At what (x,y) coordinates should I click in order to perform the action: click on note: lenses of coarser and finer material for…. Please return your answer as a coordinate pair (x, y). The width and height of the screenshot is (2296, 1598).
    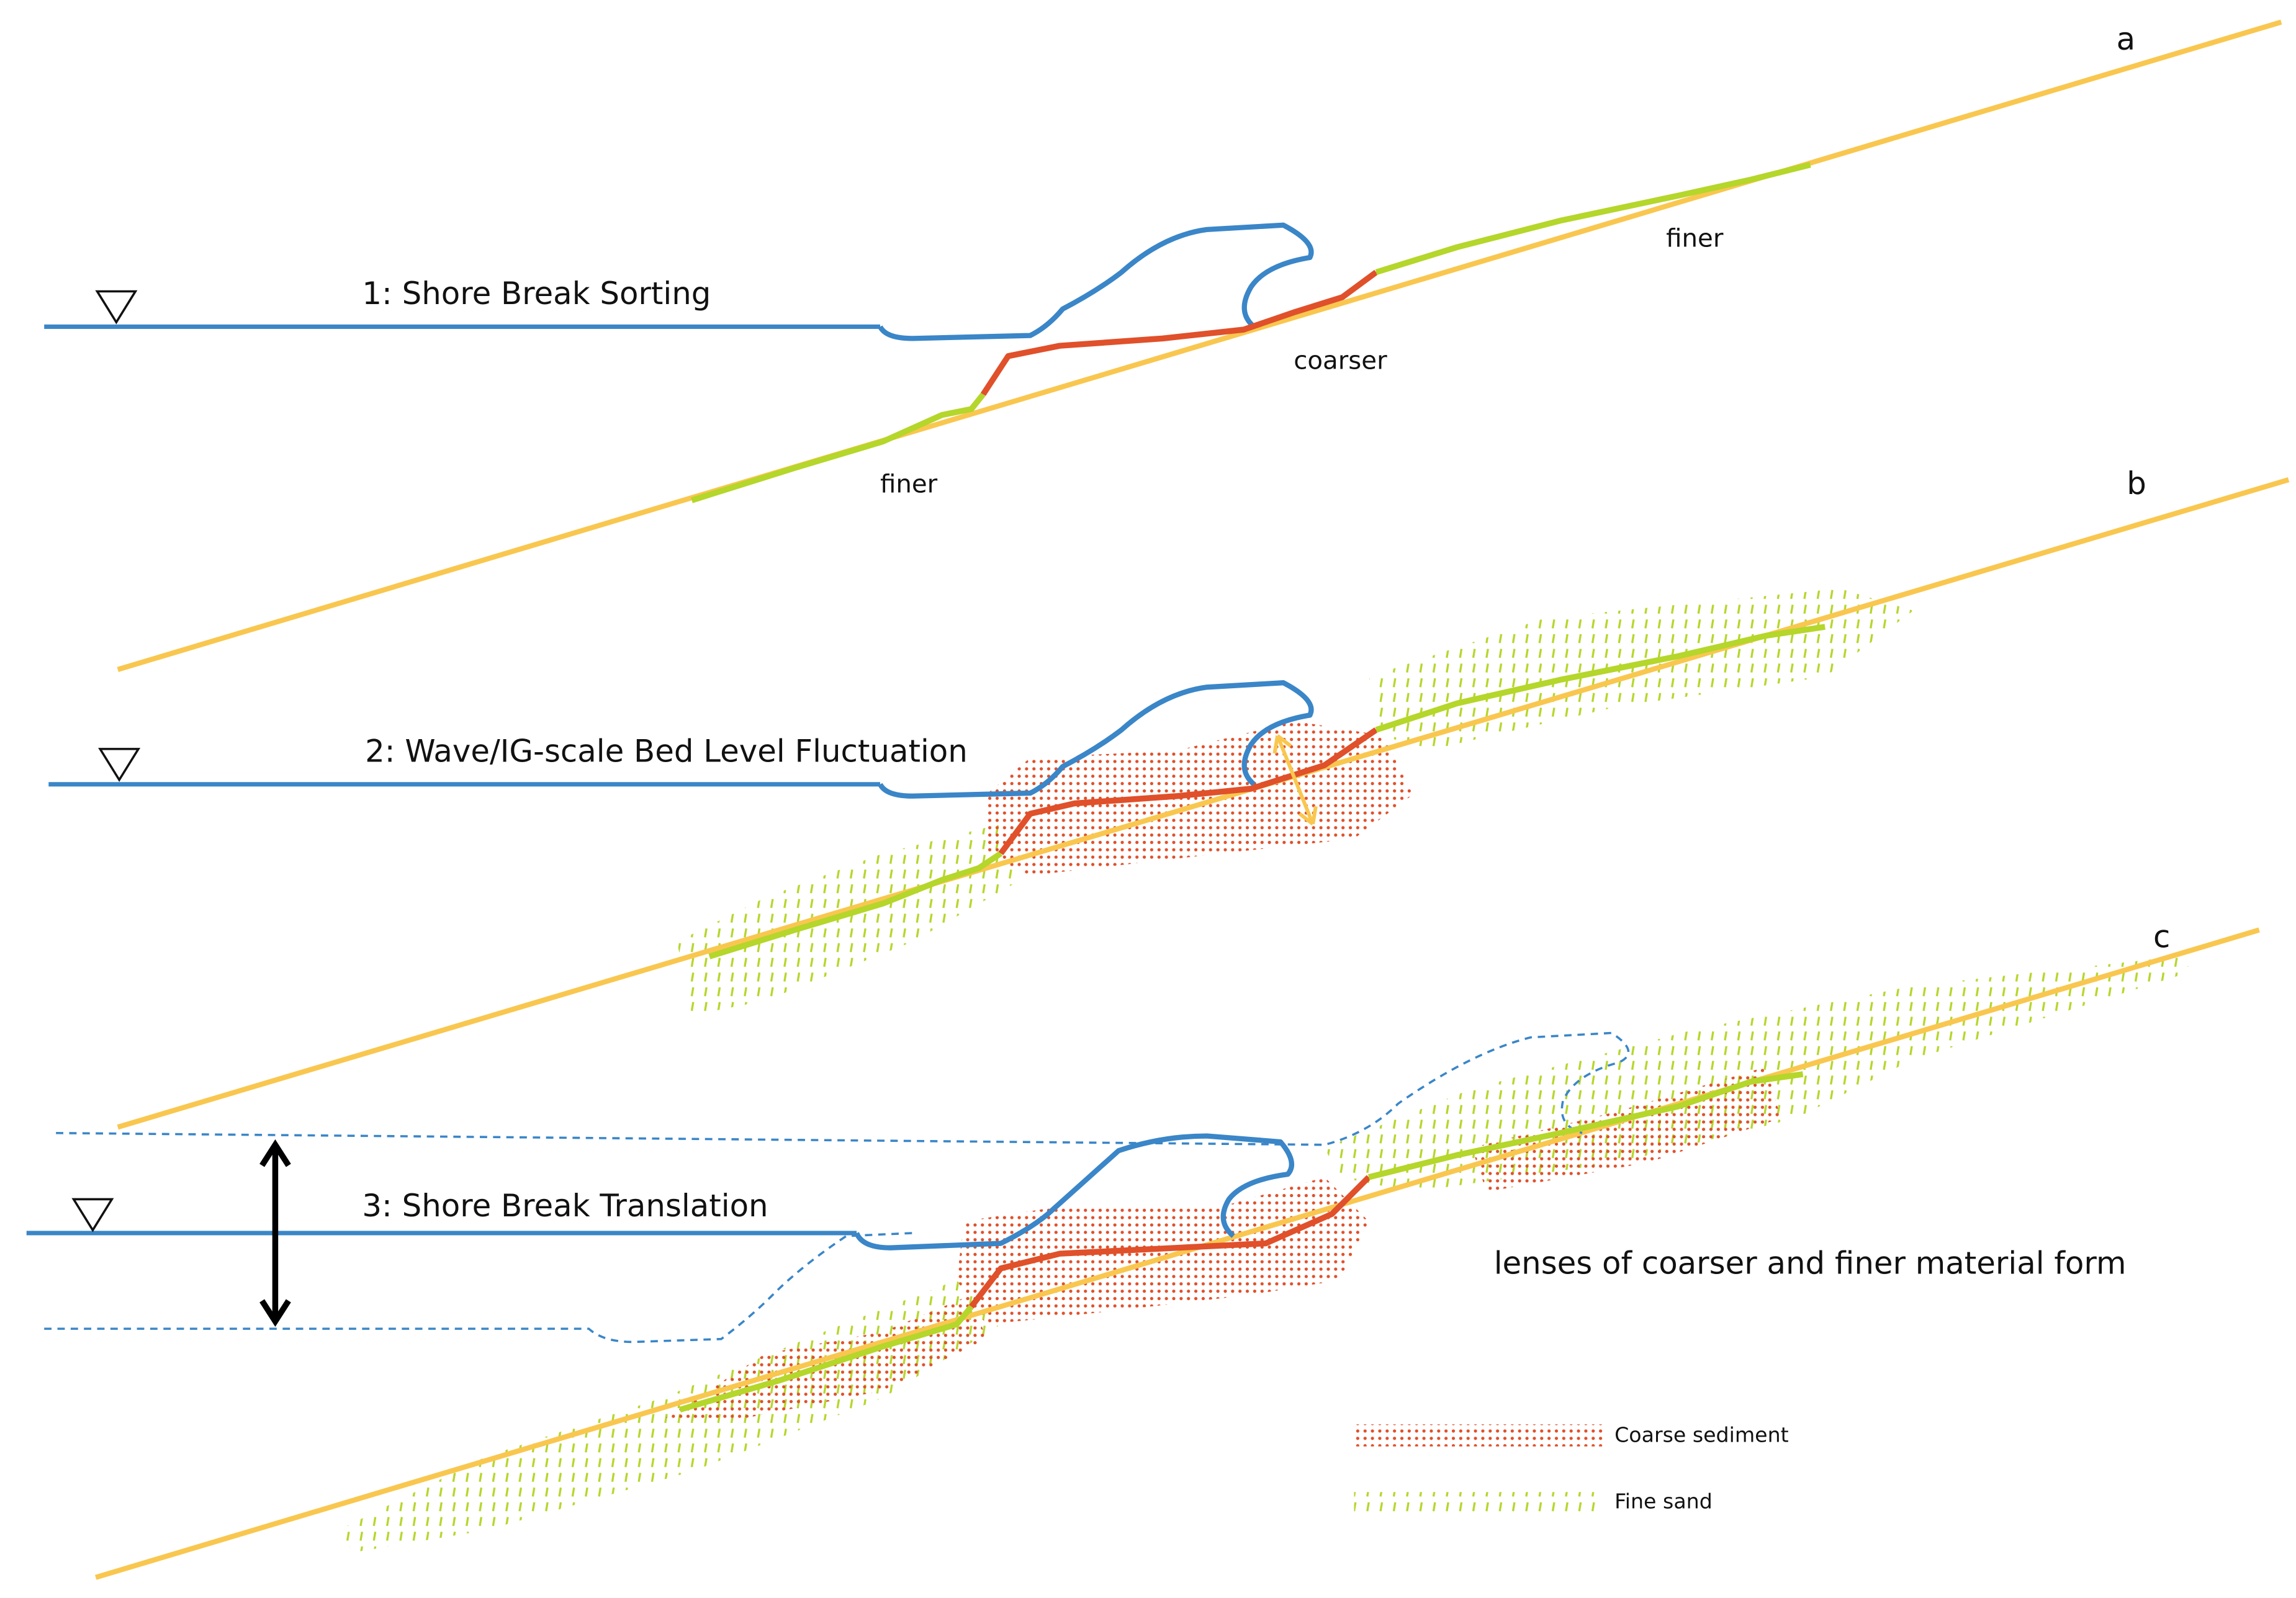
    Looking at the image, I should click on (1810, 1264).